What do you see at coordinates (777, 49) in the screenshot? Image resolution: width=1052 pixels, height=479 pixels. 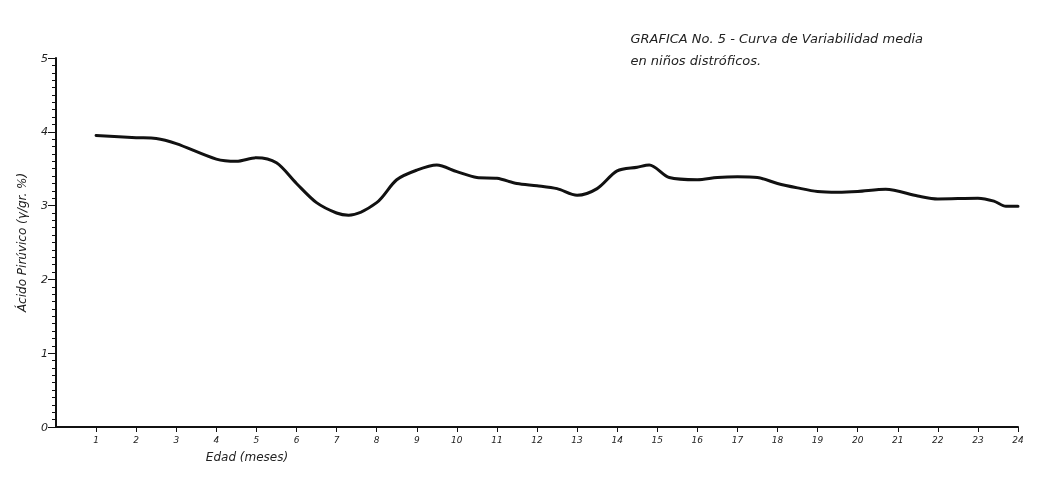 I see `chart-title: GRAFICA No. 5 - Curva de Variabilidad media en niños distróficos.` at bounding box center [777, 49].